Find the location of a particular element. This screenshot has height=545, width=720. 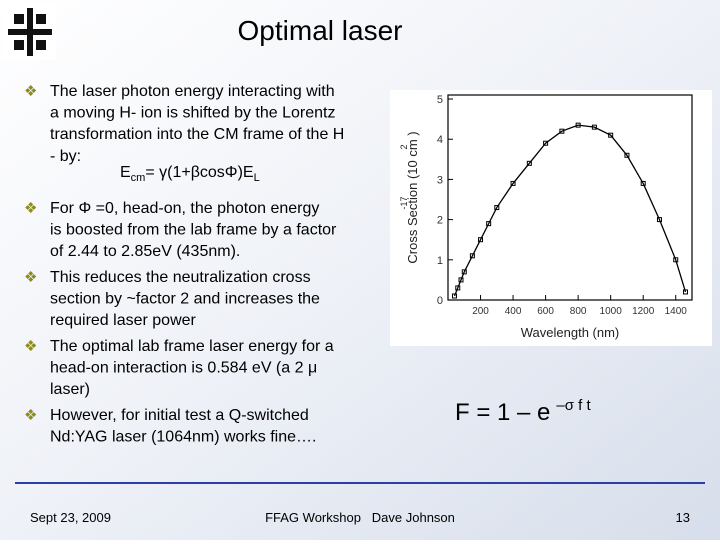

bullet-text: However, for initial test a Q-switched is located at coordinates (179, 415).